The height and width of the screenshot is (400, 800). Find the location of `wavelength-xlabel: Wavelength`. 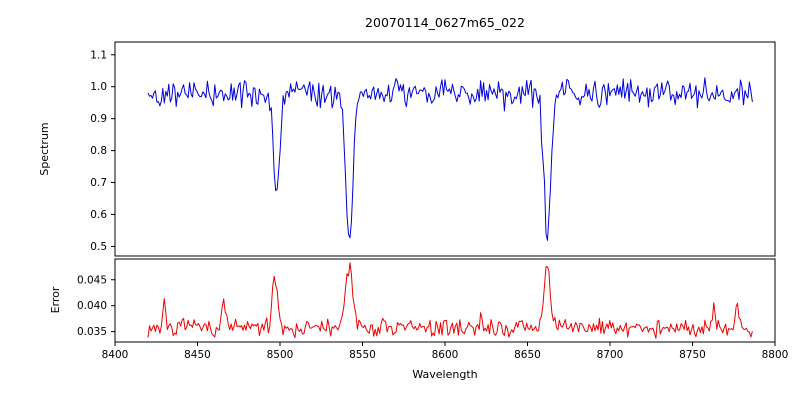

wavelength-xlabel: Wavelength is located at coordinates (444, 374).